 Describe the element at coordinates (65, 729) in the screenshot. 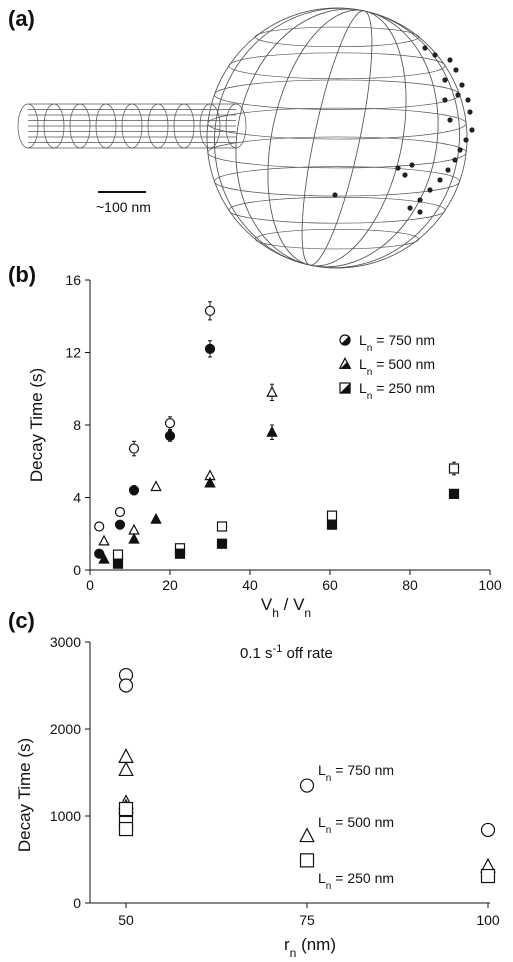

I see `chart-c-ytick-label: 2000` at that location.